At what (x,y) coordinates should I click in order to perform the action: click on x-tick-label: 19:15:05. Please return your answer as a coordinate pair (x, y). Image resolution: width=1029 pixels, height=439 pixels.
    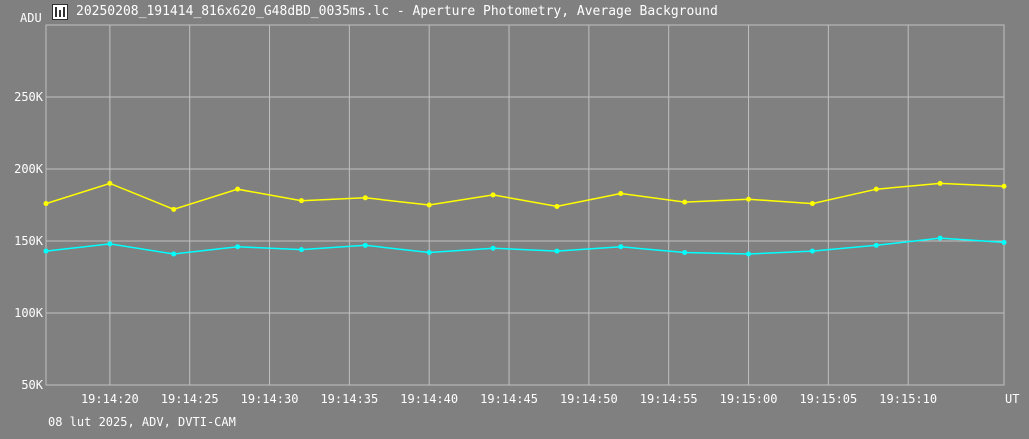
    Looking at the image, I should click on (828, 399).